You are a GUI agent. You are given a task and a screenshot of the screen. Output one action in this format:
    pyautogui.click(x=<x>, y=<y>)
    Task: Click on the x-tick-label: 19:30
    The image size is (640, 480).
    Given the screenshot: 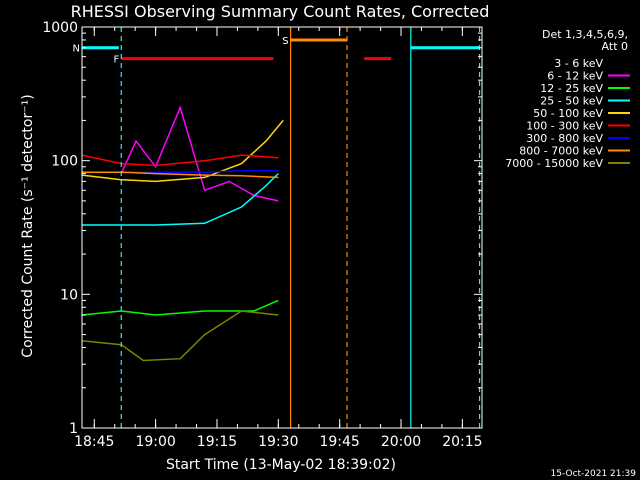 What is the action you would take?
    pyautogui.click(x=278, y=442)
    